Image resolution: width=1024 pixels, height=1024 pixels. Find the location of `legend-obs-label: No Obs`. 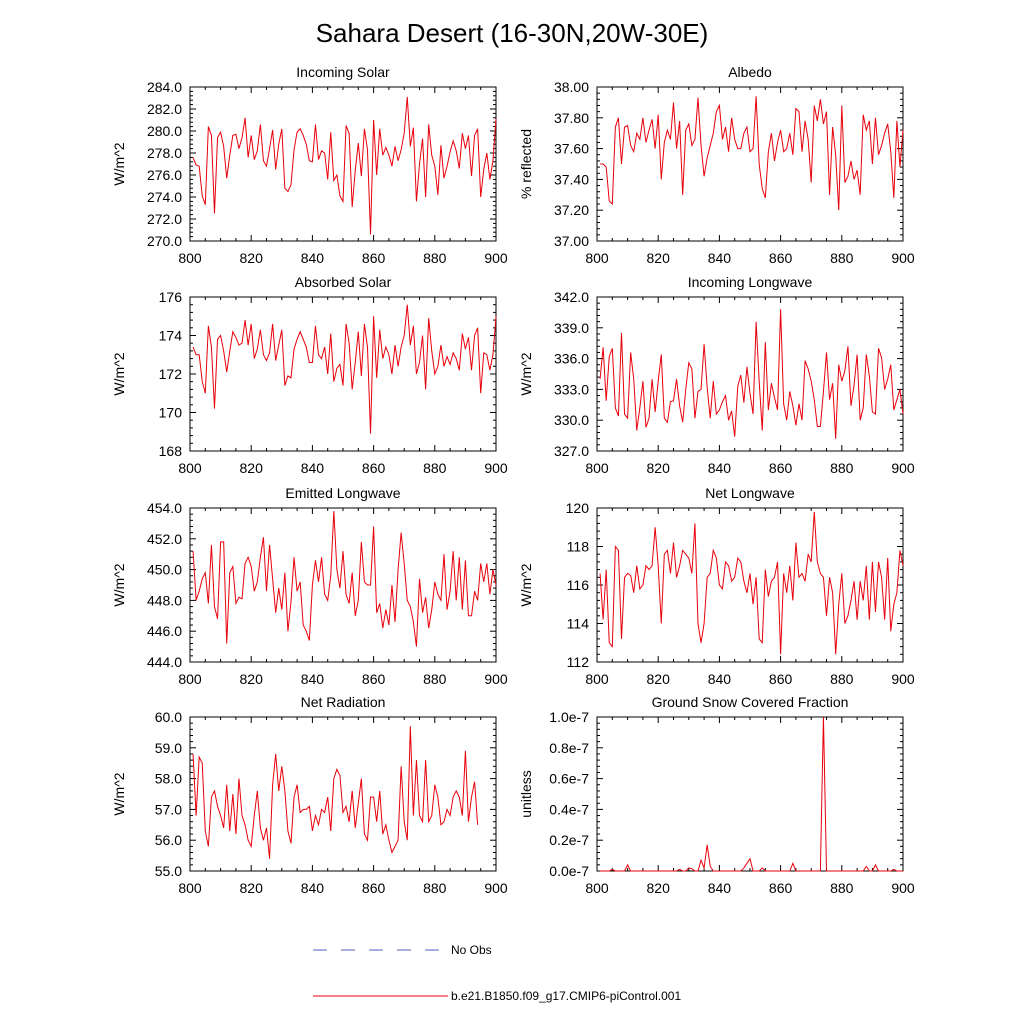

legend-obs-label: No Obs is located at coordinates (471, 950).